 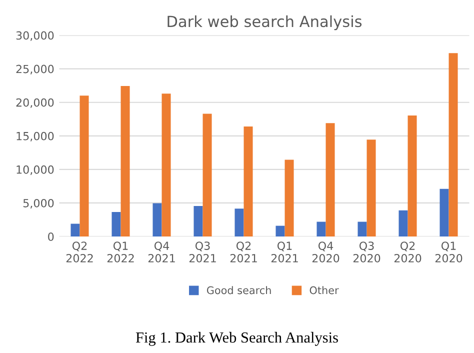 I want to click on x-tick-label: Q2 2021, so click(x=243, y=252).